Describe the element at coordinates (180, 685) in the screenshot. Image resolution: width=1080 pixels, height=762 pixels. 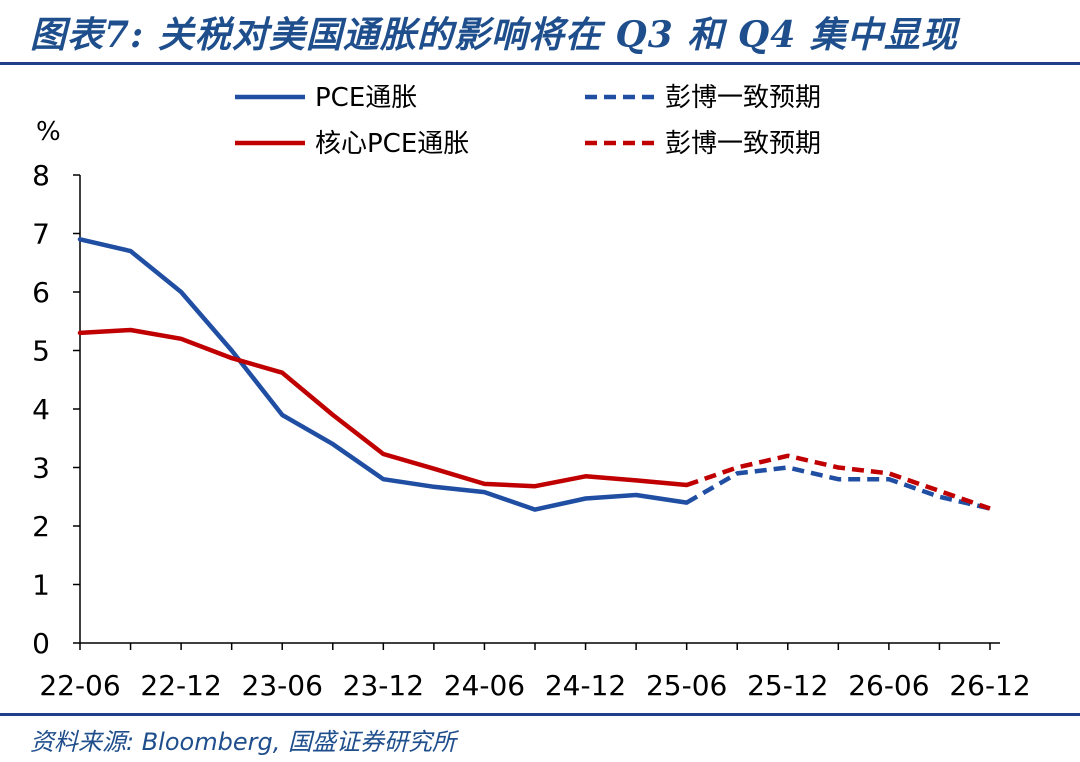
I see `x-tick-label: 22-12` at that location.